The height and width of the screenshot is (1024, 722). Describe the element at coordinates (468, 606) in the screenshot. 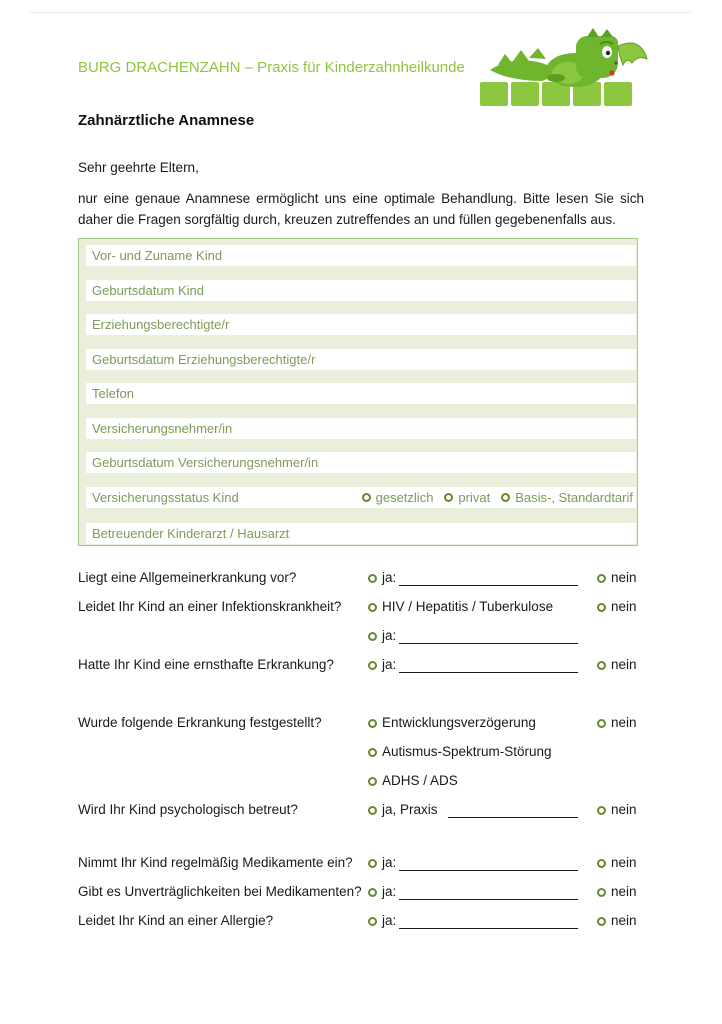

I see `option-label: HIV / Hepatitis / Tuberkulose` at that location.